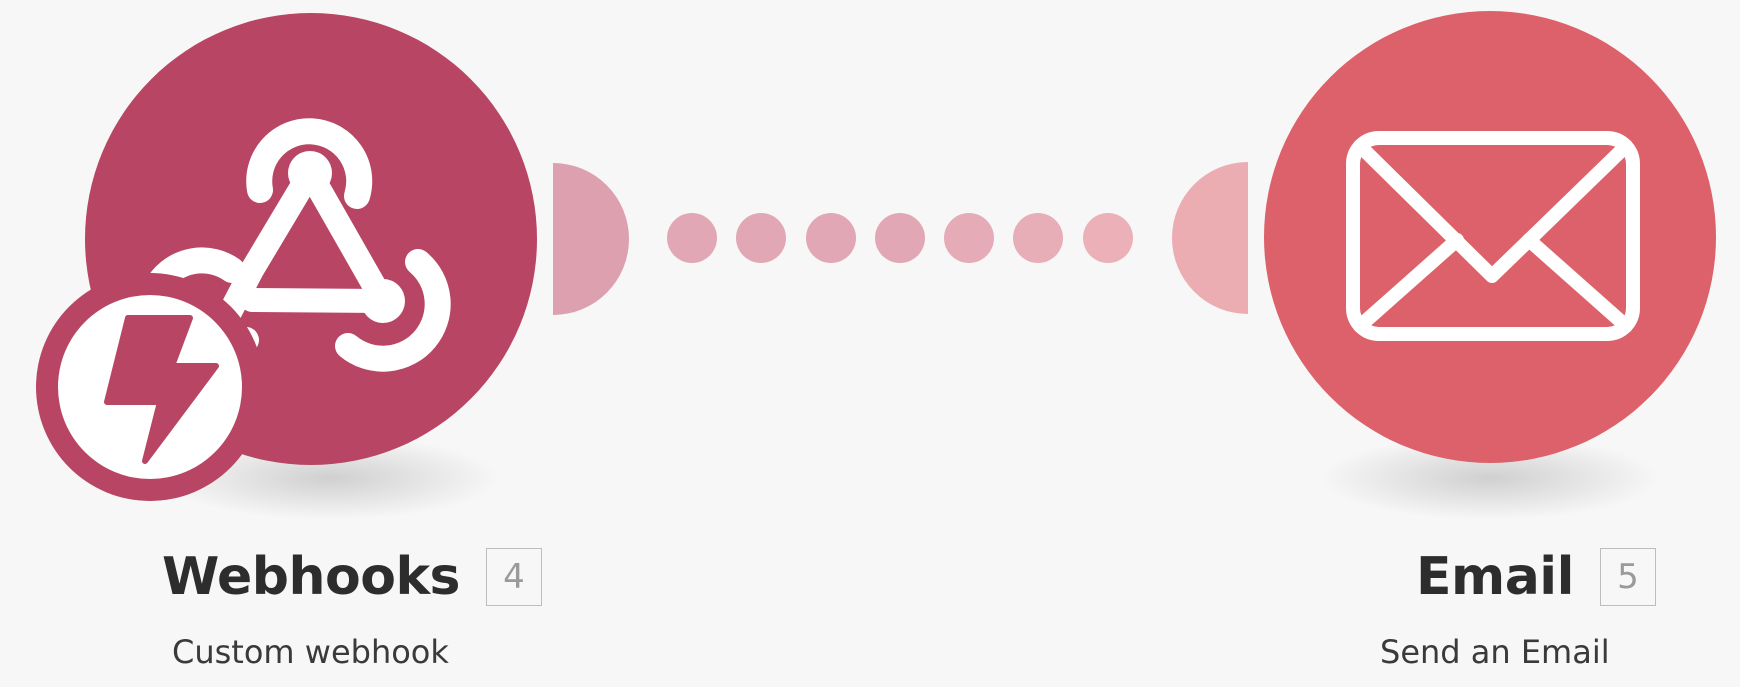  I want to click on webhooks-module-label: Webhooks 4, so click(352, 577).